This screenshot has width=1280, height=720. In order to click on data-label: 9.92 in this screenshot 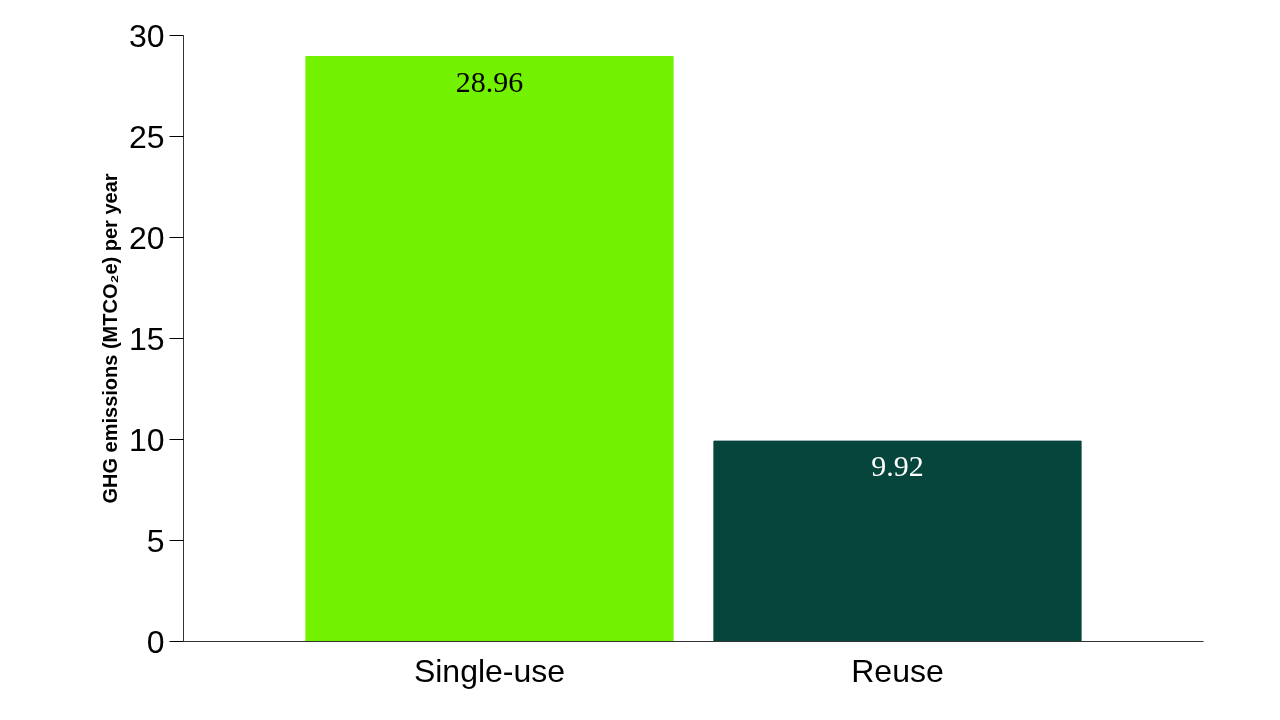, I will do `click(897, 466)`.